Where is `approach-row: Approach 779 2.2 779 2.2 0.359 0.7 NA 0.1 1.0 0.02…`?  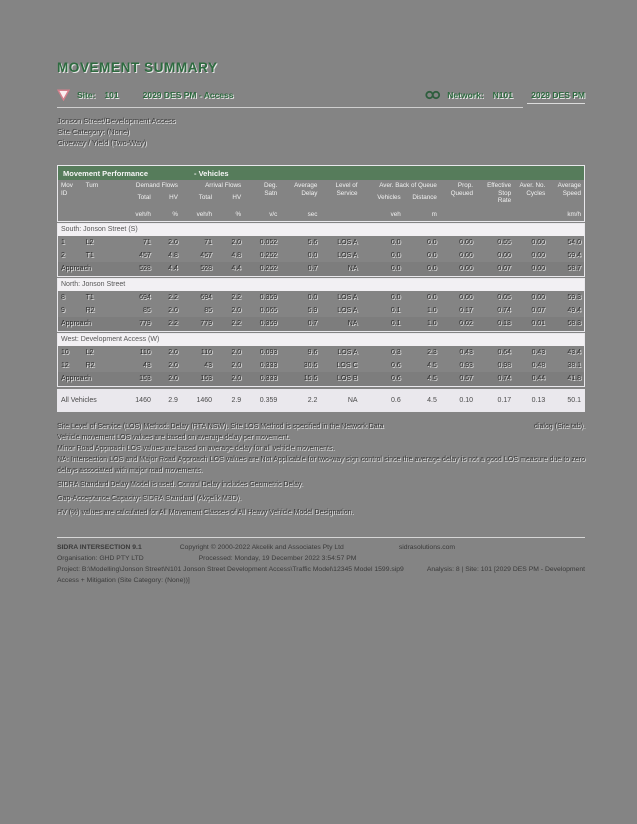
approach-row: Approach 779 2.2 779 2.2 0.359 0.7 NA 0.1 1.0 0.02… is located at coordinates (321, 323).